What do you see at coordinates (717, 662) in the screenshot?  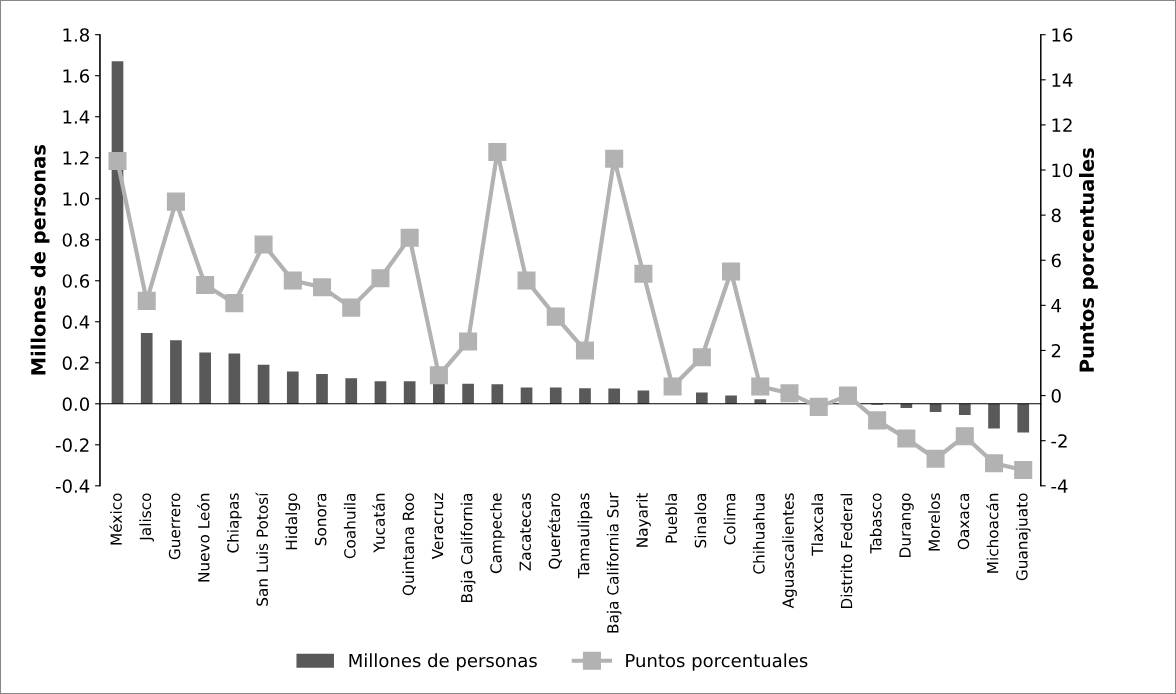 I see `legend-label: Puntos porcentuales` at bounding box center [717, 662].